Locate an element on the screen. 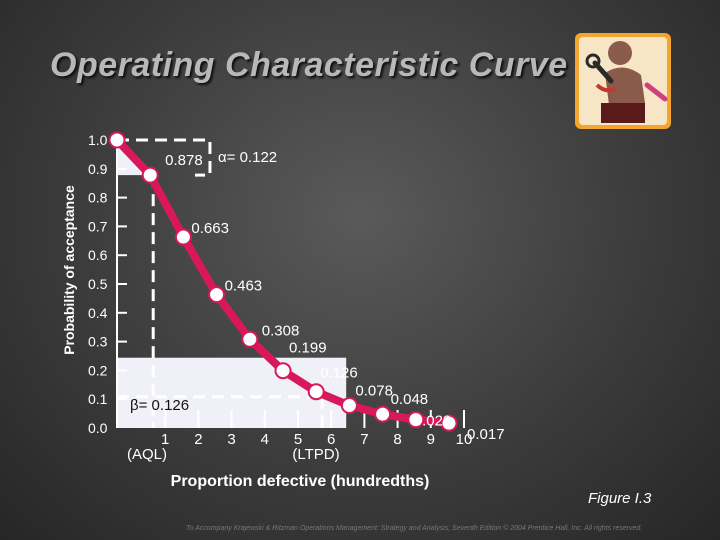  y-tick-label: 0.7 is located at coordinates (98, 226).